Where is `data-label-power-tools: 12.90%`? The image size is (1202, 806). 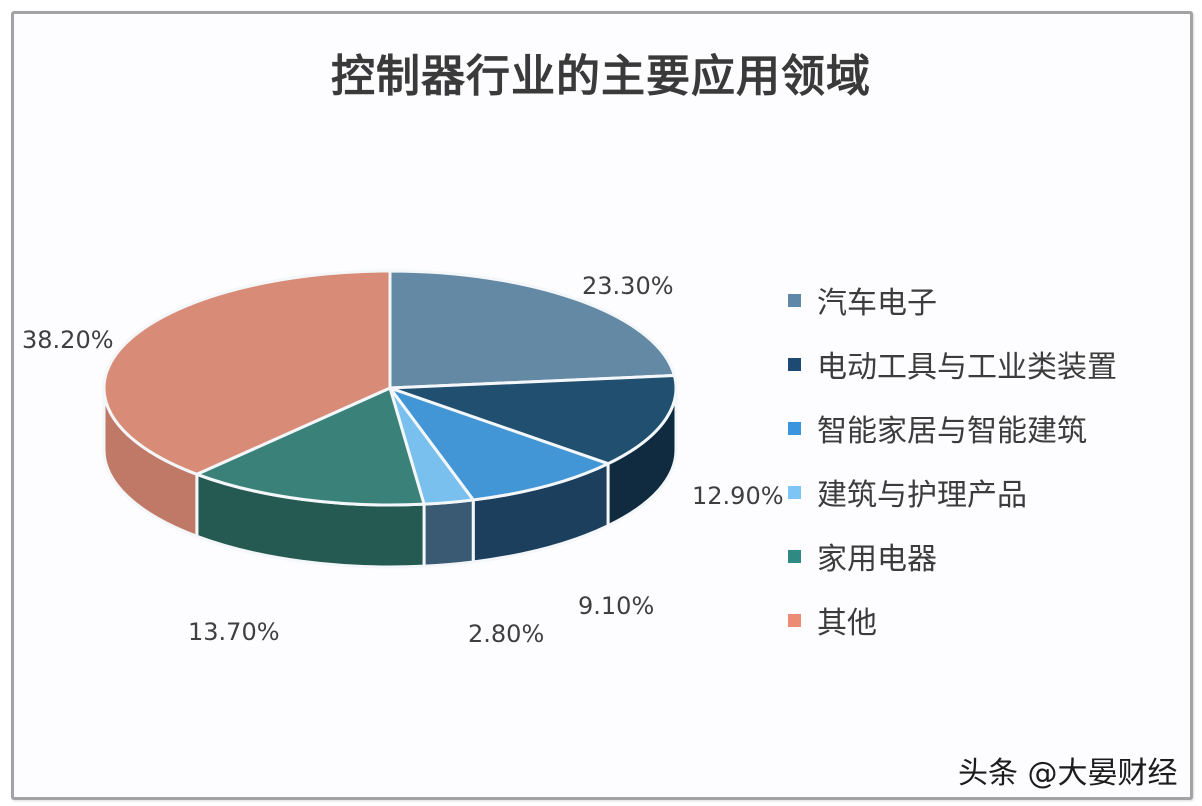
data-label-power-tools: 12.90% is located at coordinates (738, 496).